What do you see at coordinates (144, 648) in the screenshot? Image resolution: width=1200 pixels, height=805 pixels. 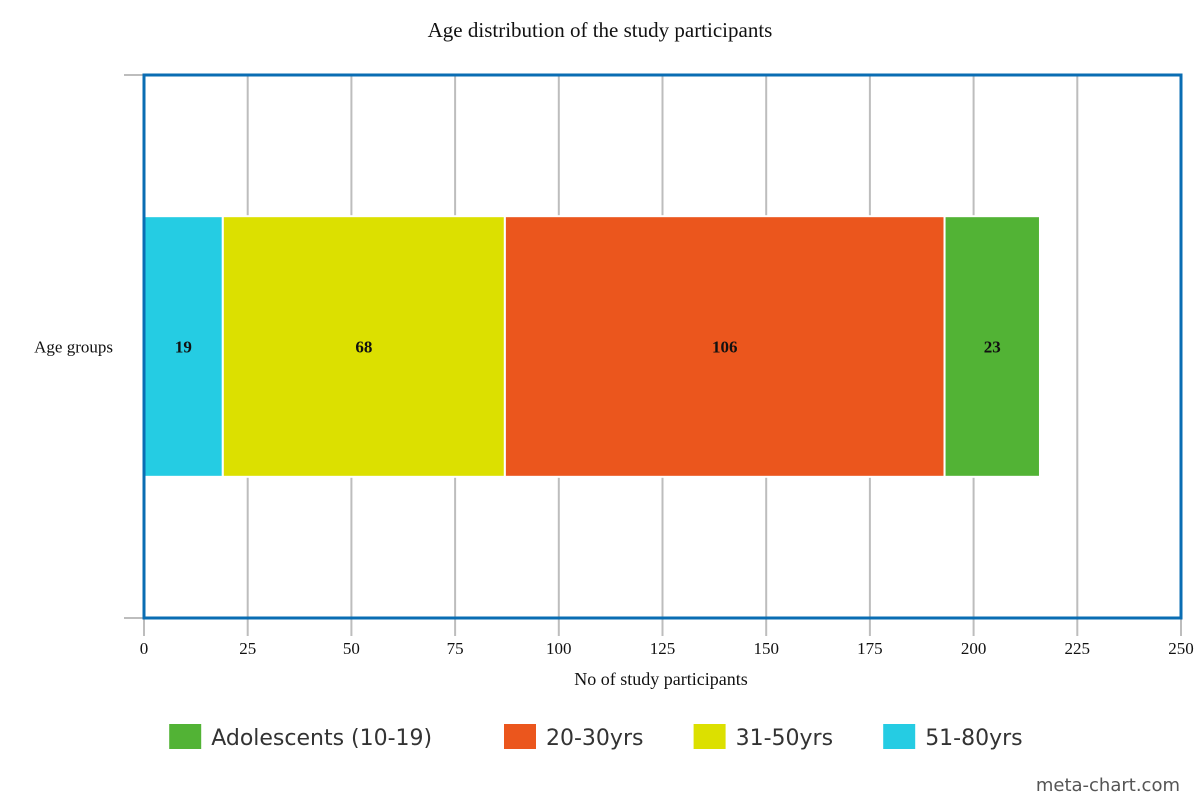 I see `x-tick-label: 0` at bounding box center [144, 648].